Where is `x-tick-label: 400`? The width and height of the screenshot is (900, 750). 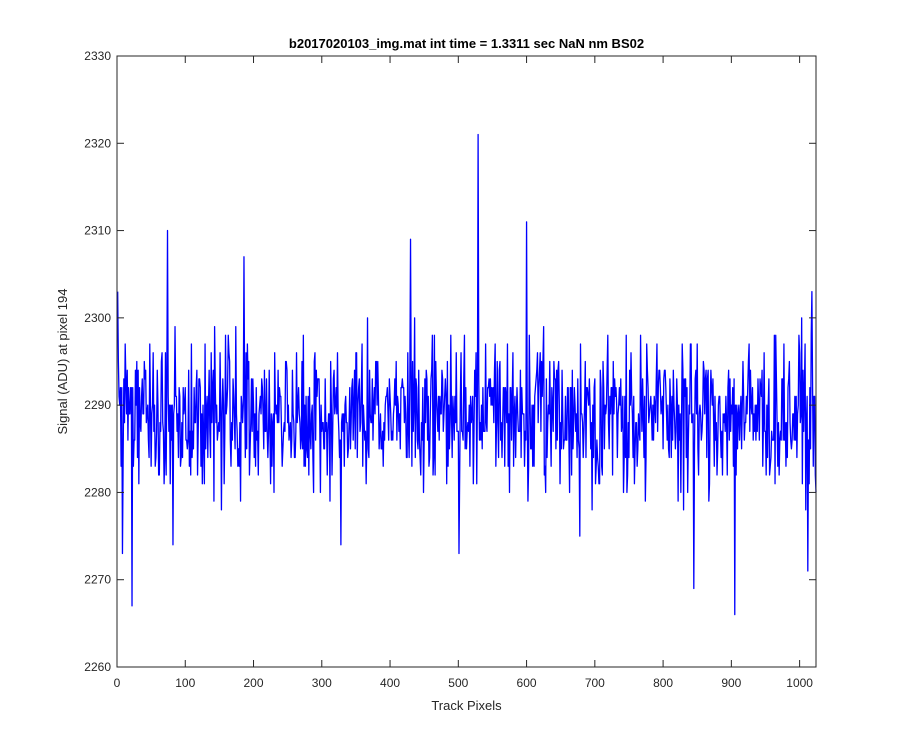
x-tick-label: 400 is located at coordinates (390, 683).